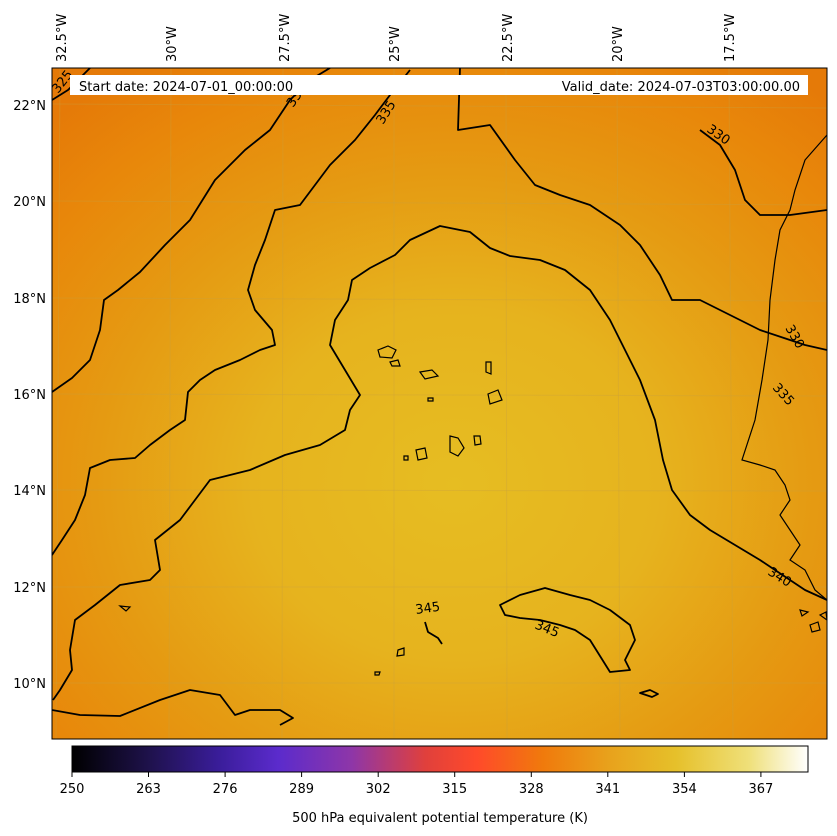 The width and height of the screenshot is (837, 836). Describe the element at coordinates (730, 38) in the screenshot. I see `lon-label-17-5w: 17.5°W` at that location.